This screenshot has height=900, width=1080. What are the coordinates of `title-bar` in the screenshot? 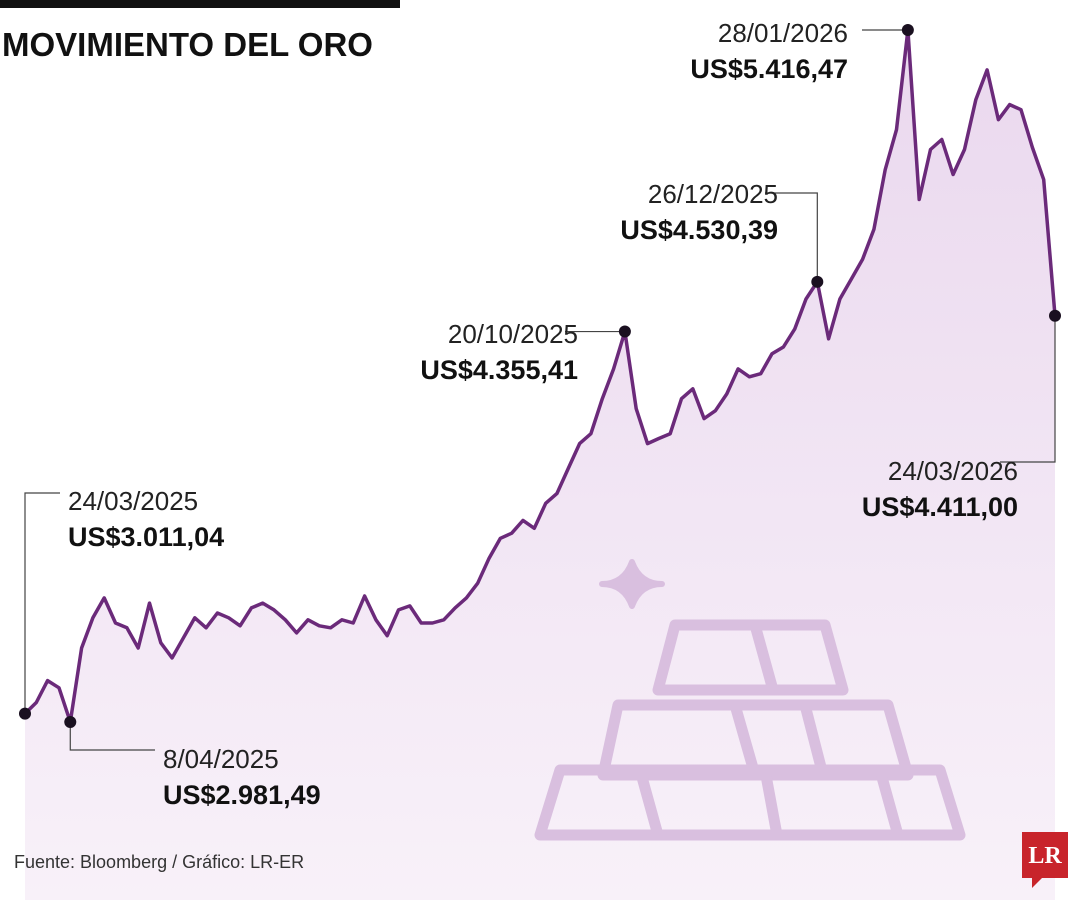 It's located at (200, 4).